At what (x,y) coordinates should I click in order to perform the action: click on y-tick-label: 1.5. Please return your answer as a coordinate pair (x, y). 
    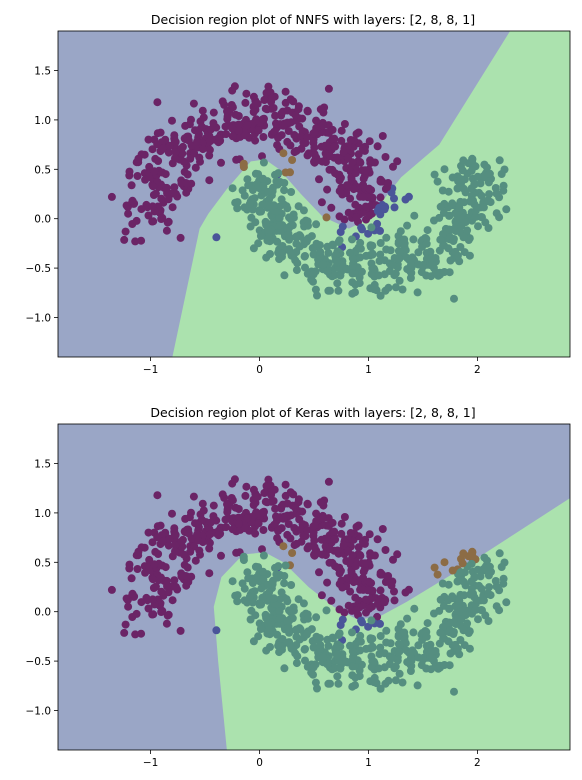
    Looking at the image, I should click on (42, 465).